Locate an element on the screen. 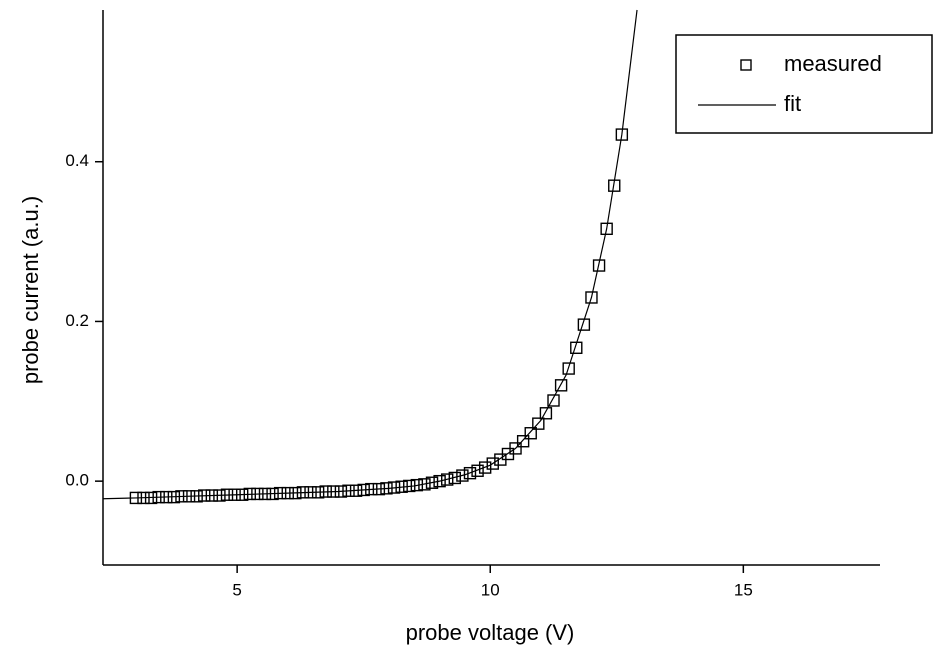 The image size is (933, 652). y-tick-label: 0.2 is located at coordinates (77, 320).